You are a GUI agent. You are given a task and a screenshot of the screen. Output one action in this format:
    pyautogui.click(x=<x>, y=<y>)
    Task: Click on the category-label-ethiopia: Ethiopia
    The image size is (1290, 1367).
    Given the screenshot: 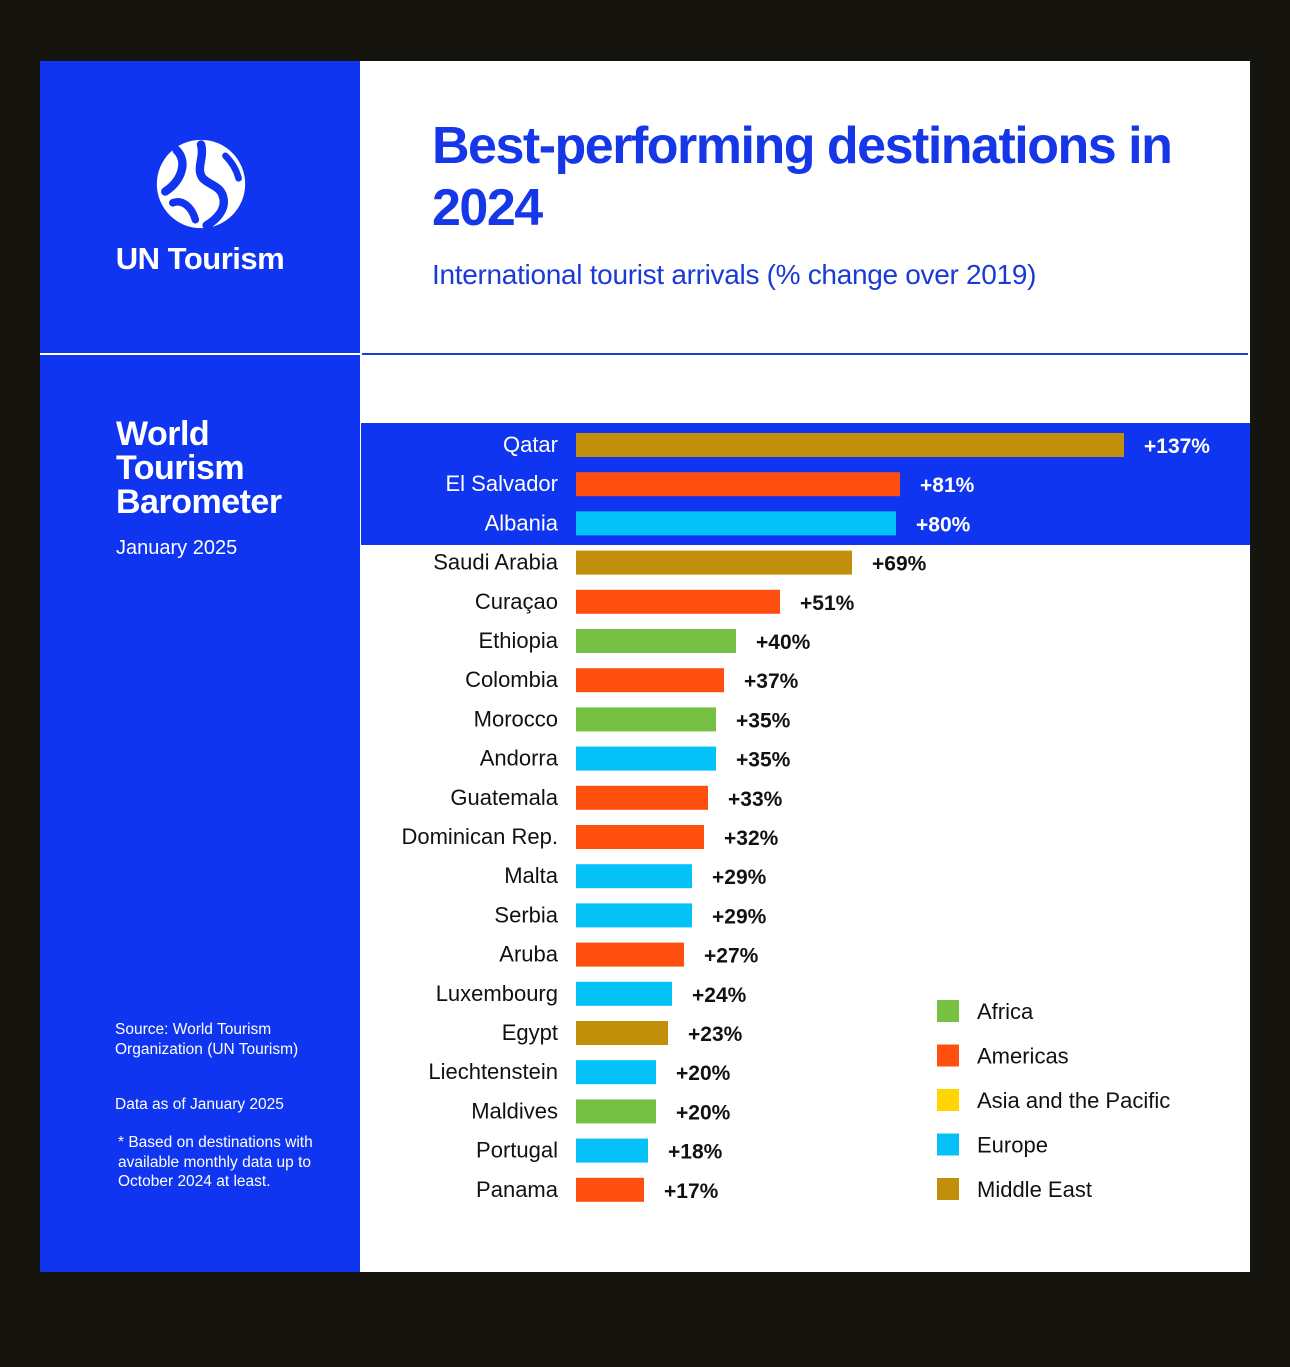 What is the action you would take?
    pyautogui.click(x=518, y=640)
    